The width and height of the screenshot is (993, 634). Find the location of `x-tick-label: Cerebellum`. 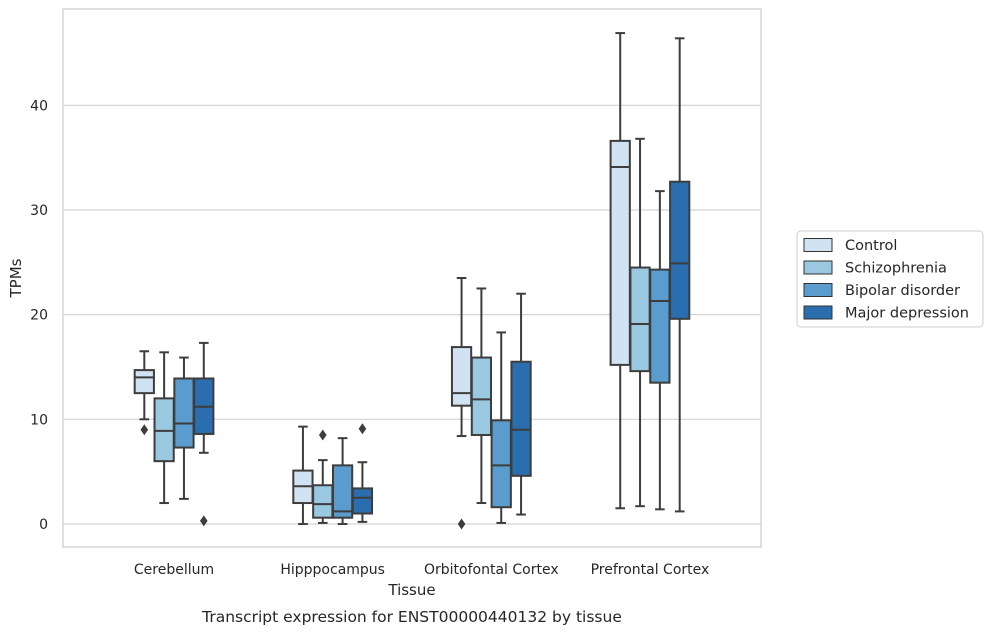

x-tick-label: Cerebellum is located at coordinates (174, 570).